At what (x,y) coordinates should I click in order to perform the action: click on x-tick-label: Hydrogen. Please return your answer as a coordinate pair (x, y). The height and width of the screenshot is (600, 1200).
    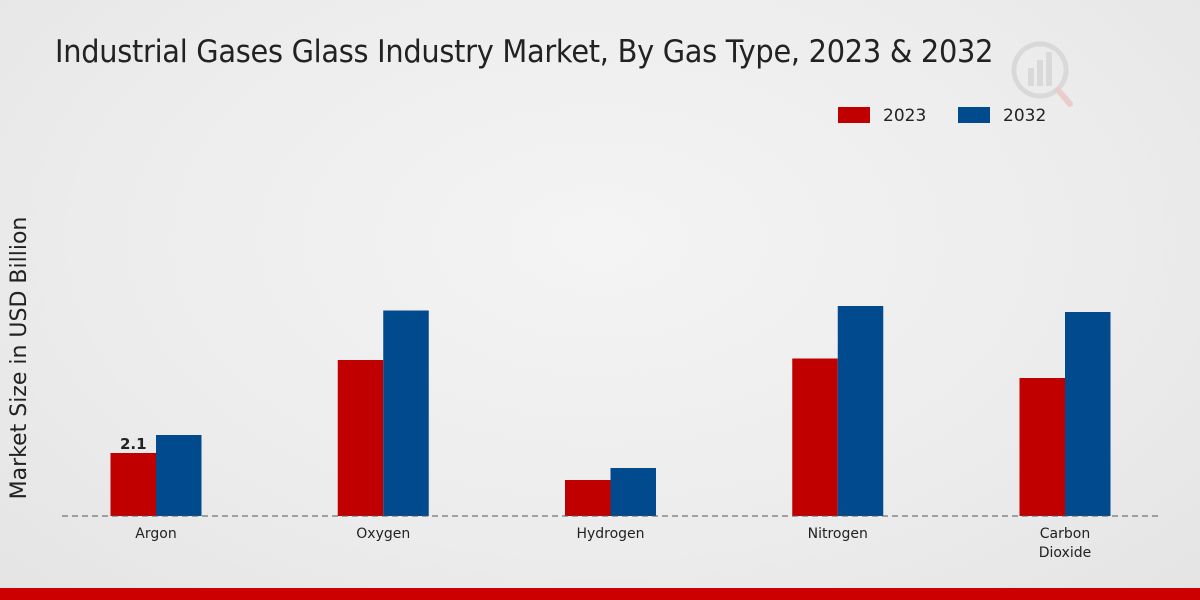
    Looking at the image, I should click on (610, 534).